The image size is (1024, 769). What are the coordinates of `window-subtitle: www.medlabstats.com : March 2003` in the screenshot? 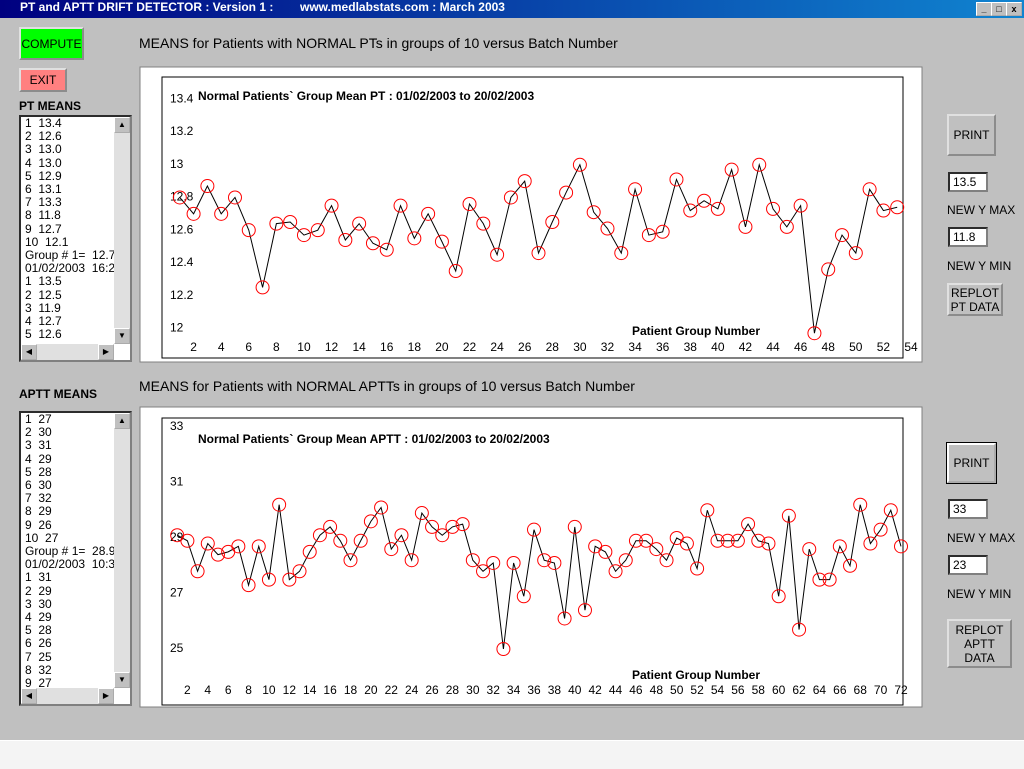 It's located at (402, 7).